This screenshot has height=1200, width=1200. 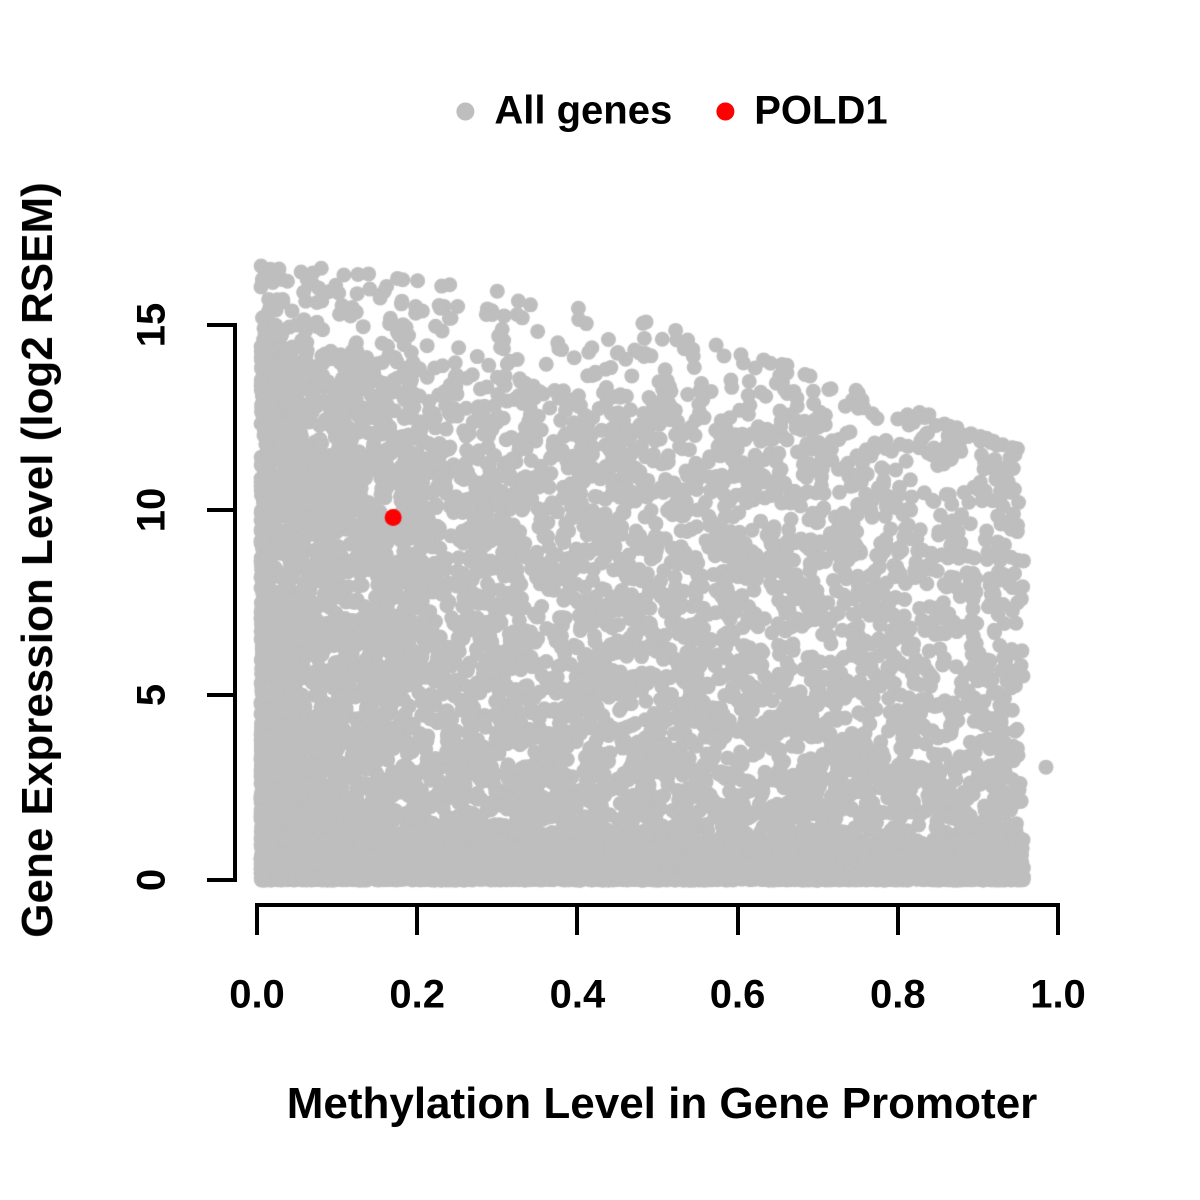 What do you see at coordinates (662, 1103) in the screenshot?
I see `x-axis-title: Methylation Level in Gene Promoter` at bounding box center [662, 1103].